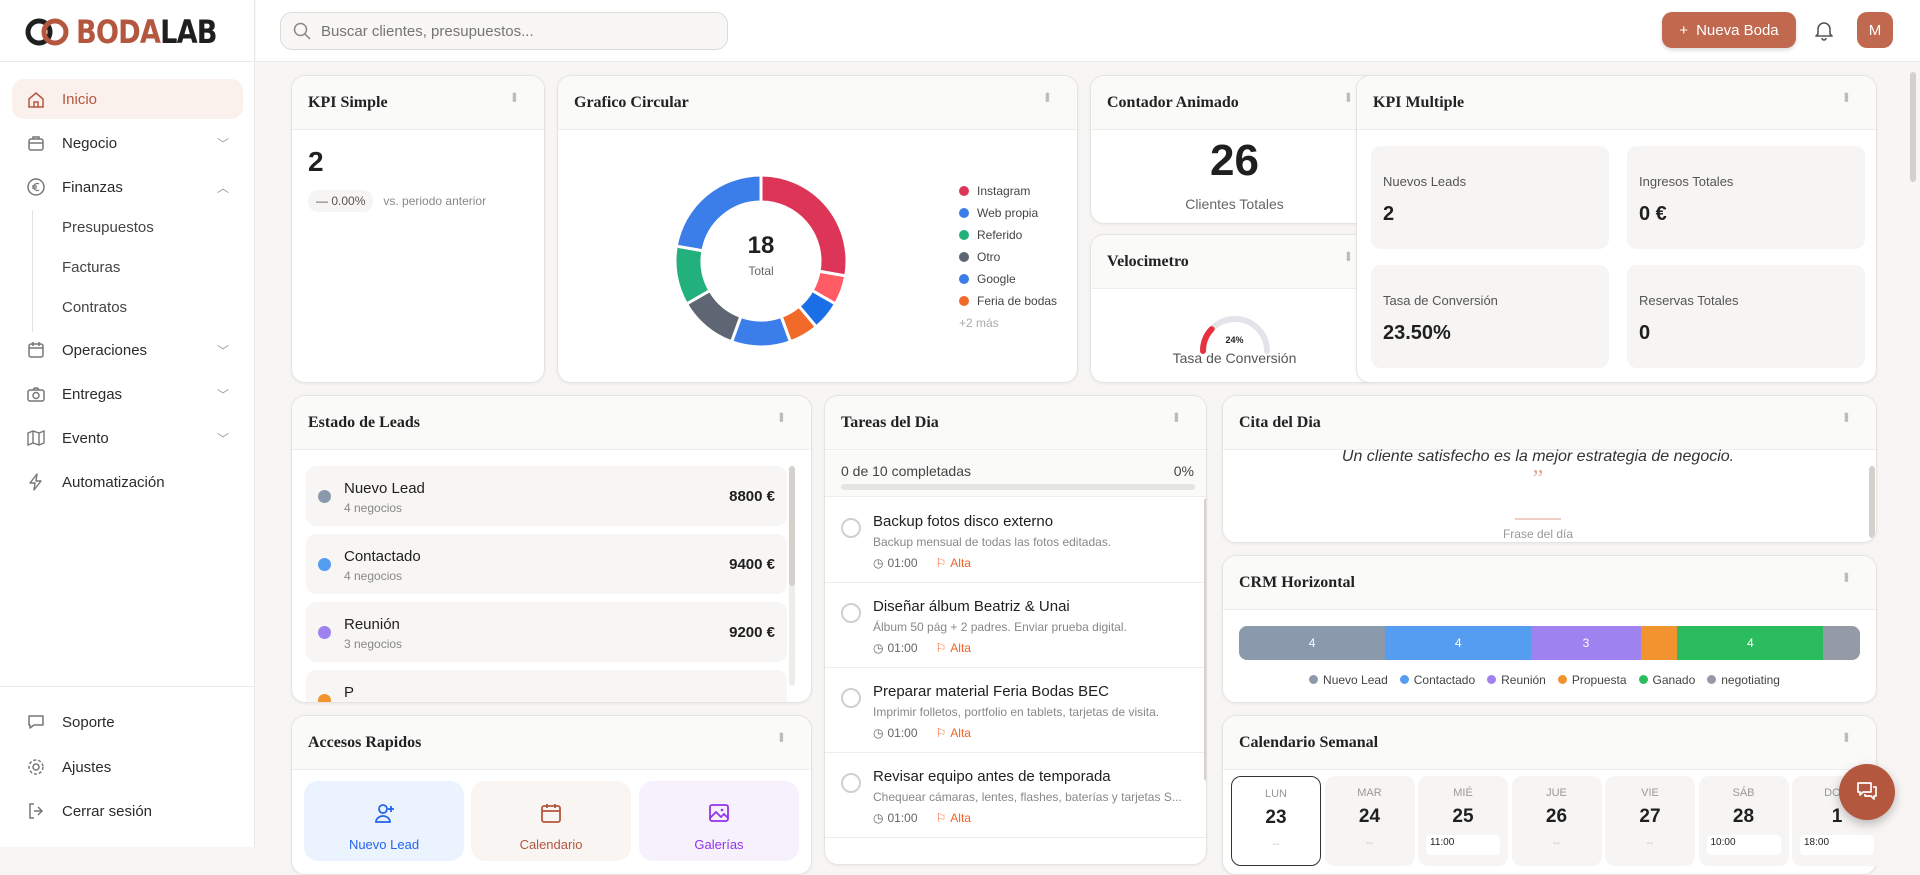 The height and width of the screenshot is (875, 1920). I want to click on sidebar-item-evento: Evento ﹀, so click(127, 438).